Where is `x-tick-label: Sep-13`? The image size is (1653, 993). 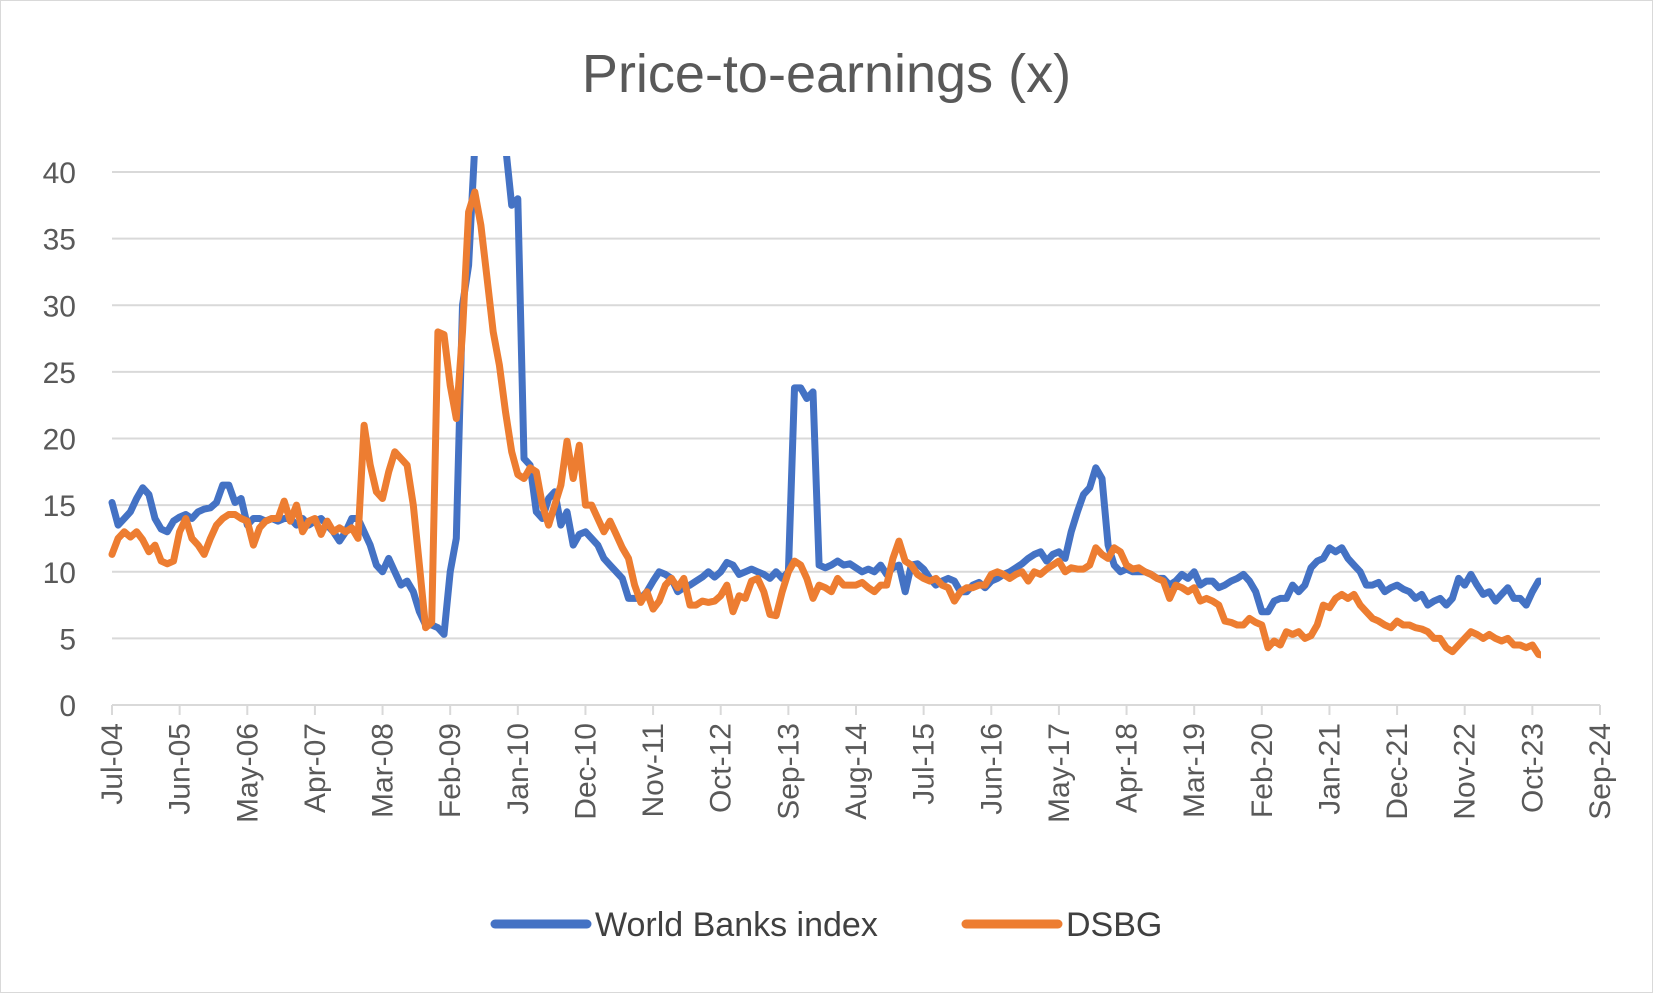
x-tick-label: Sep-13 is located at coordinates (788, 771).